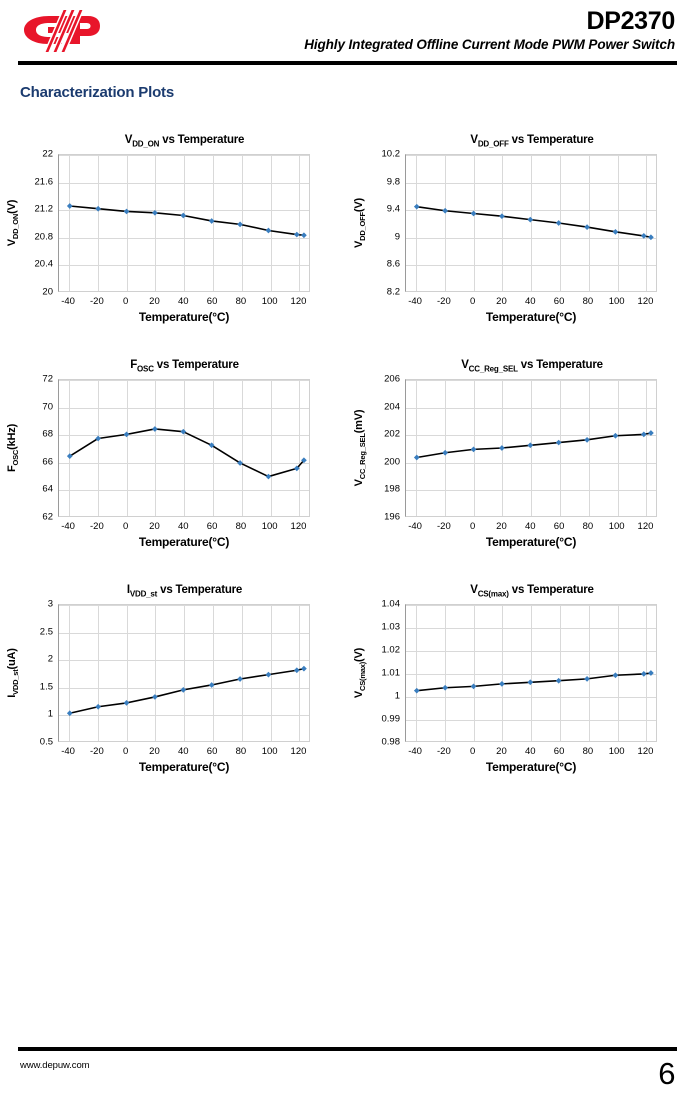 The height and width of the screenshot is (1095, 695). What do you see at coordinates (532, 366) in the screenshot?
I see `chart-title-vcc-reg-sel: VCC_Reg_SEL vs Temperature` at bounding box center [532, 366].